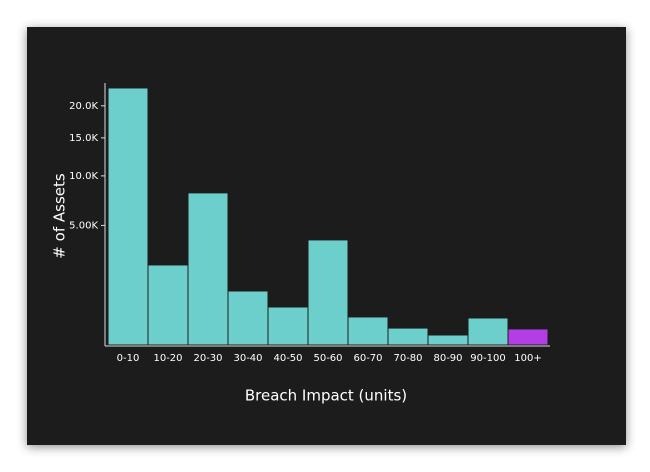  What do you see at coordinates (83, 138) in the screenshot?
I see `y-tick-label: 15.0K` at bounding box center [83, 138].